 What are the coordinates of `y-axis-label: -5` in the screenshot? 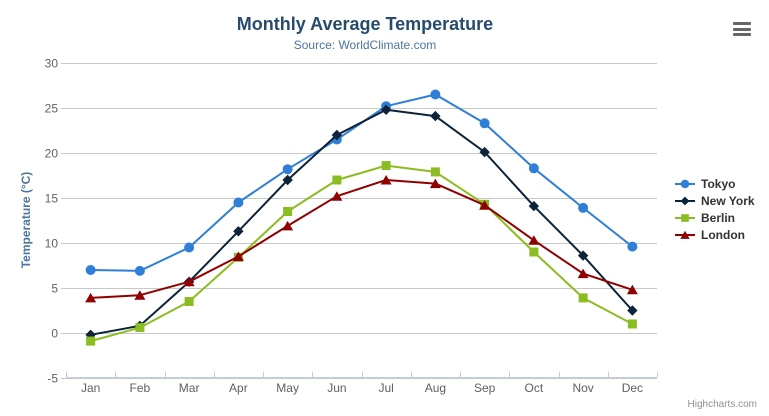 It's located at (52, 379).